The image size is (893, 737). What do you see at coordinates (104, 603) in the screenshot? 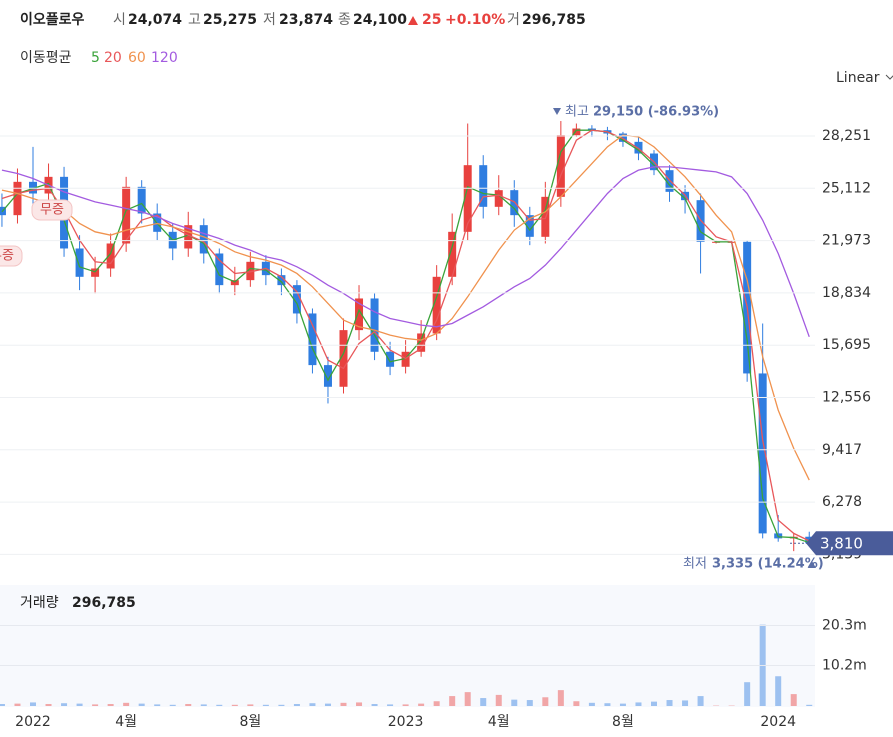
I see `volume-last: 296,785` at bounding box center [104, 603].